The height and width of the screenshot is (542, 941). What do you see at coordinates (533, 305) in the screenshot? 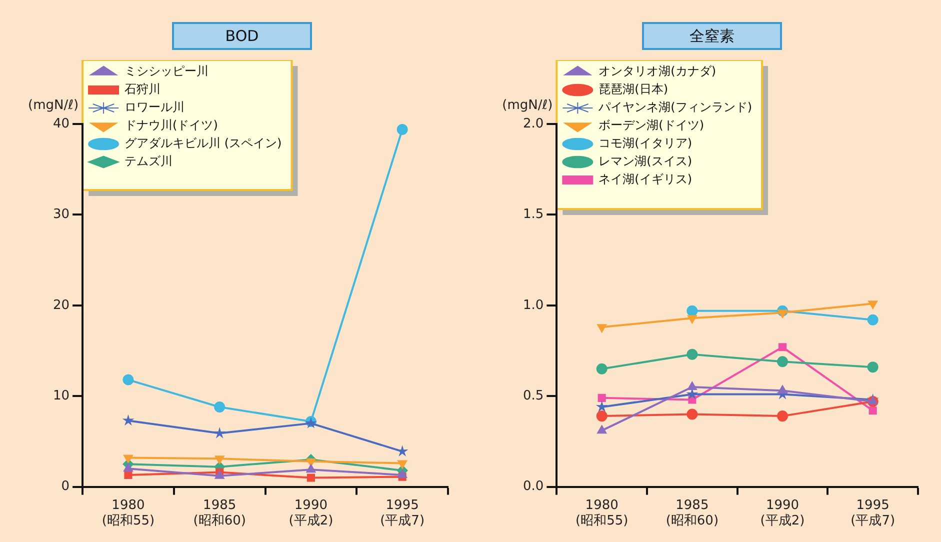
I see `y-tick-label: 1.0` at bounding box center [533, 305].